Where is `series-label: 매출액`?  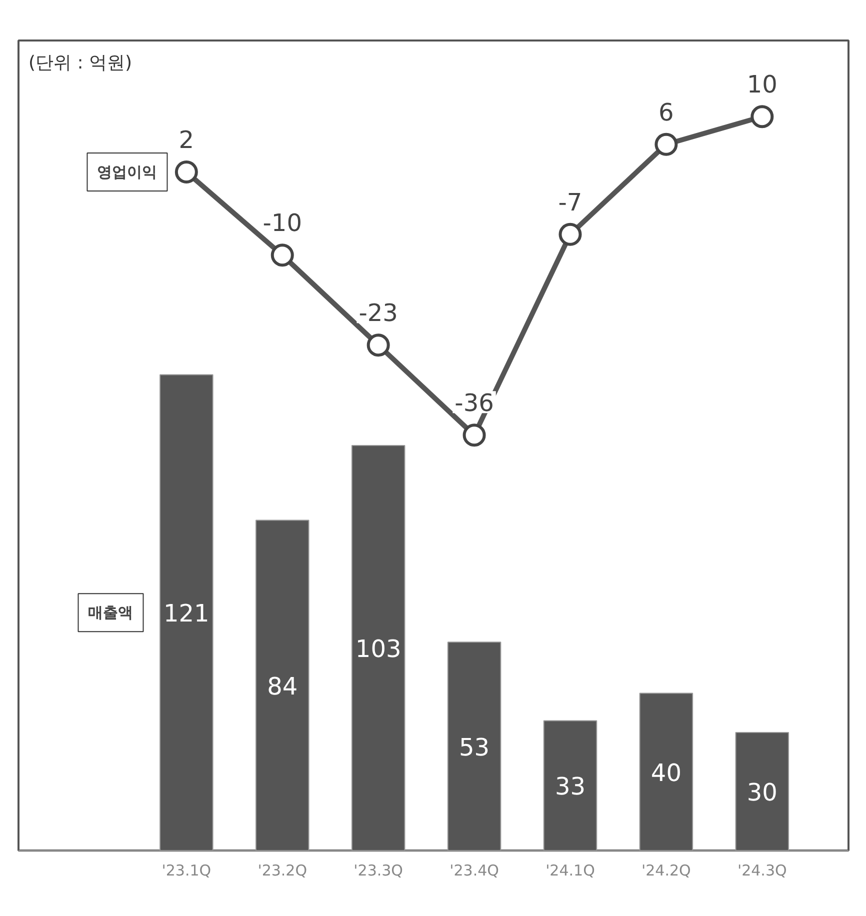
series-label: 매출액 is located at coordinates (111, 613).